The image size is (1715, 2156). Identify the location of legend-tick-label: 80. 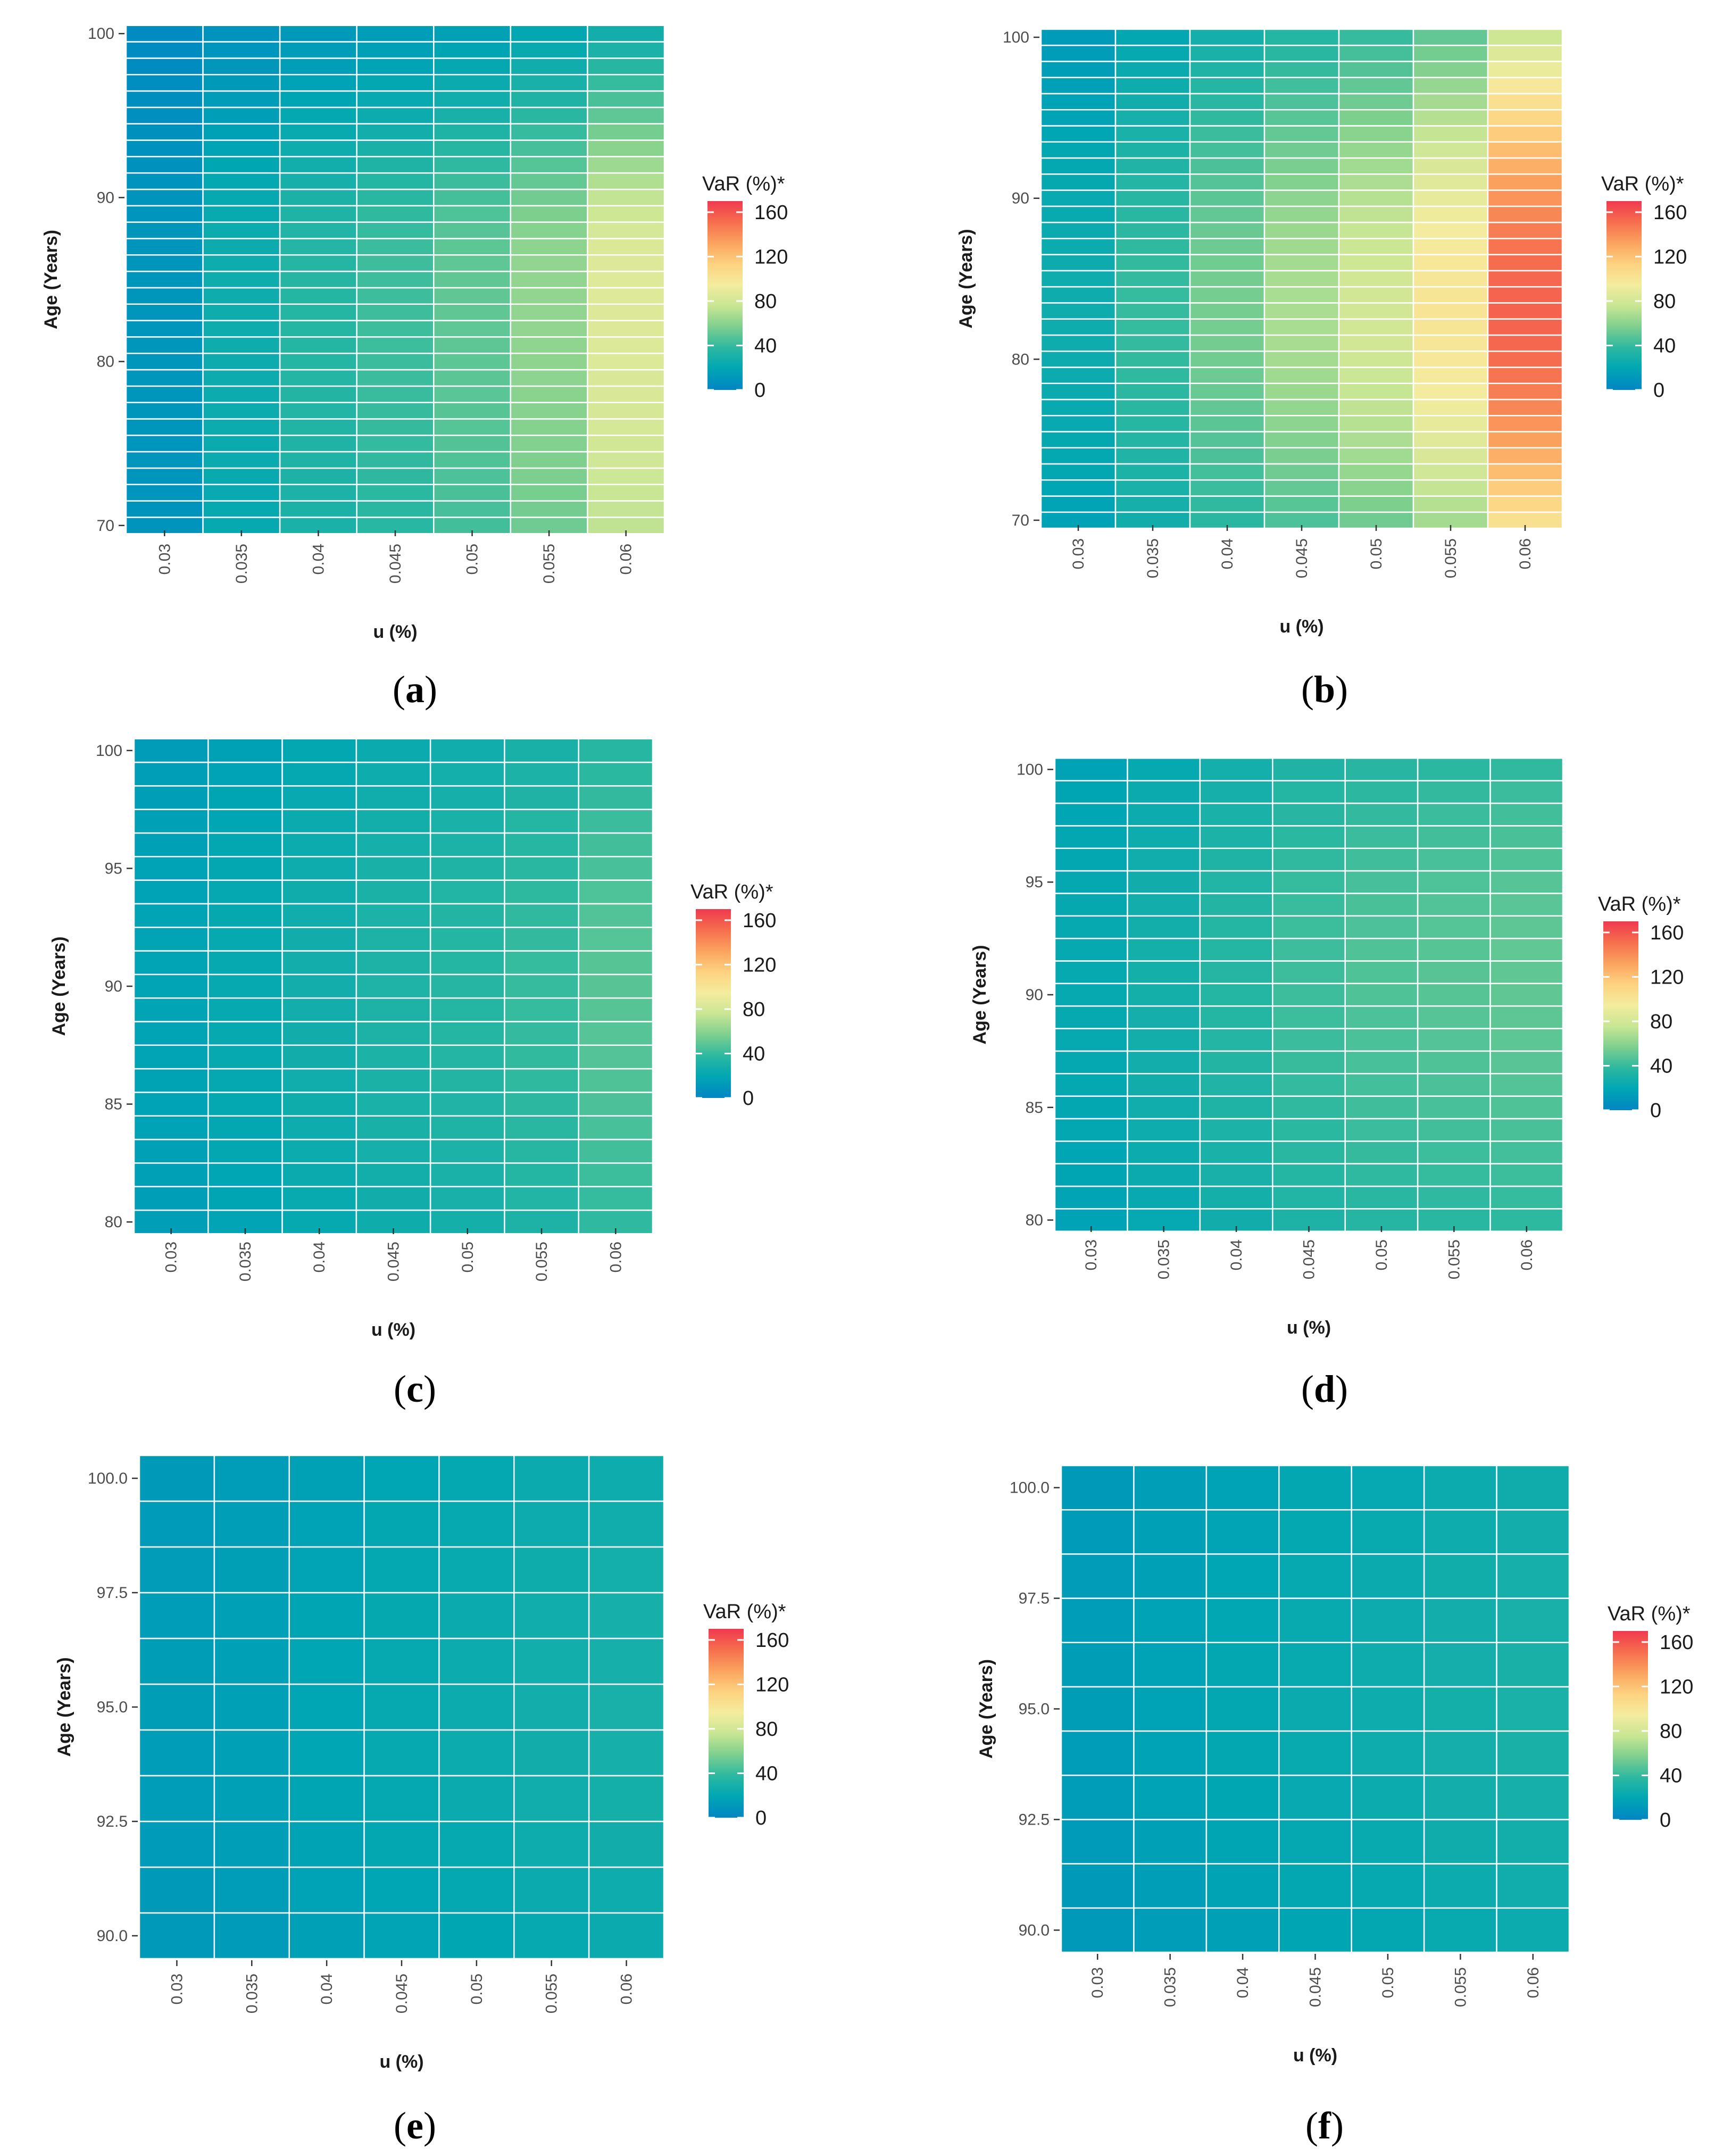
(765, 302).